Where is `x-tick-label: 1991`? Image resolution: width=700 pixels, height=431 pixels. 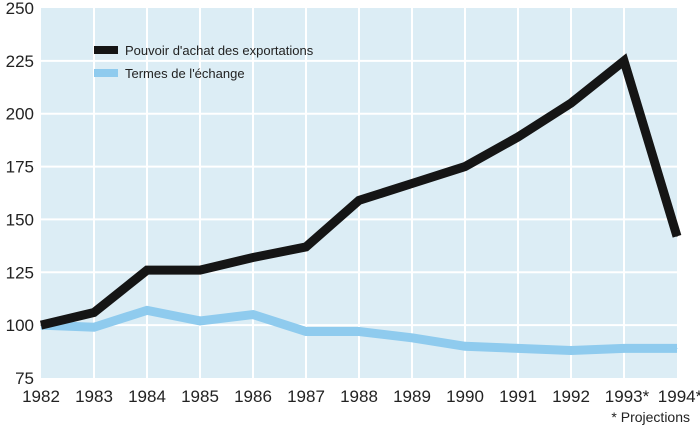
x-tick-label: 1991 is located at coordinates (518, 396).